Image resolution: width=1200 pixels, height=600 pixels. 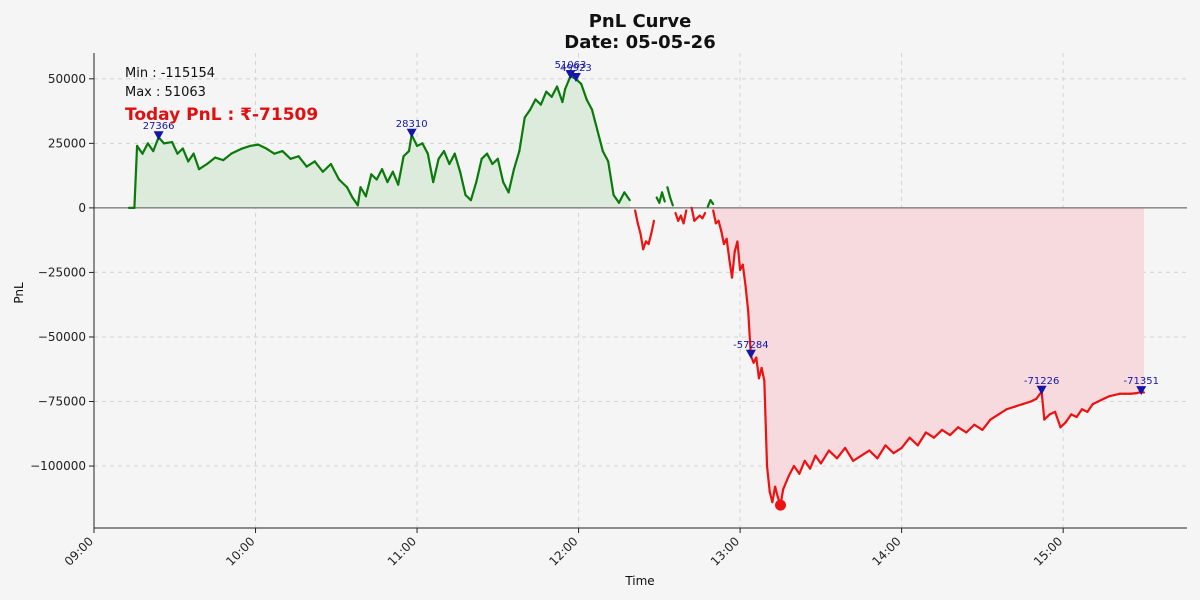 I want to click on peak-annotation-label: -57284, so click(x=750, y=345).